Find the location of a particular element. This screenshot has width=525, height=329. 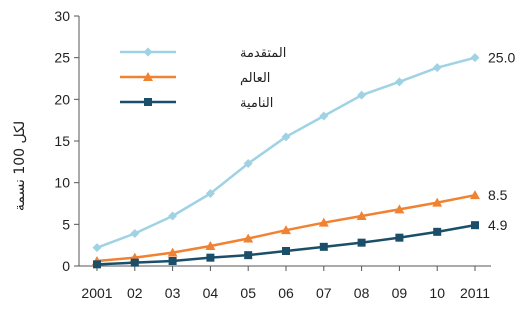

x-ticks: 2001 02 03 04 05 06 07 08 09 10 2011 is located at coordinates (285, 283).